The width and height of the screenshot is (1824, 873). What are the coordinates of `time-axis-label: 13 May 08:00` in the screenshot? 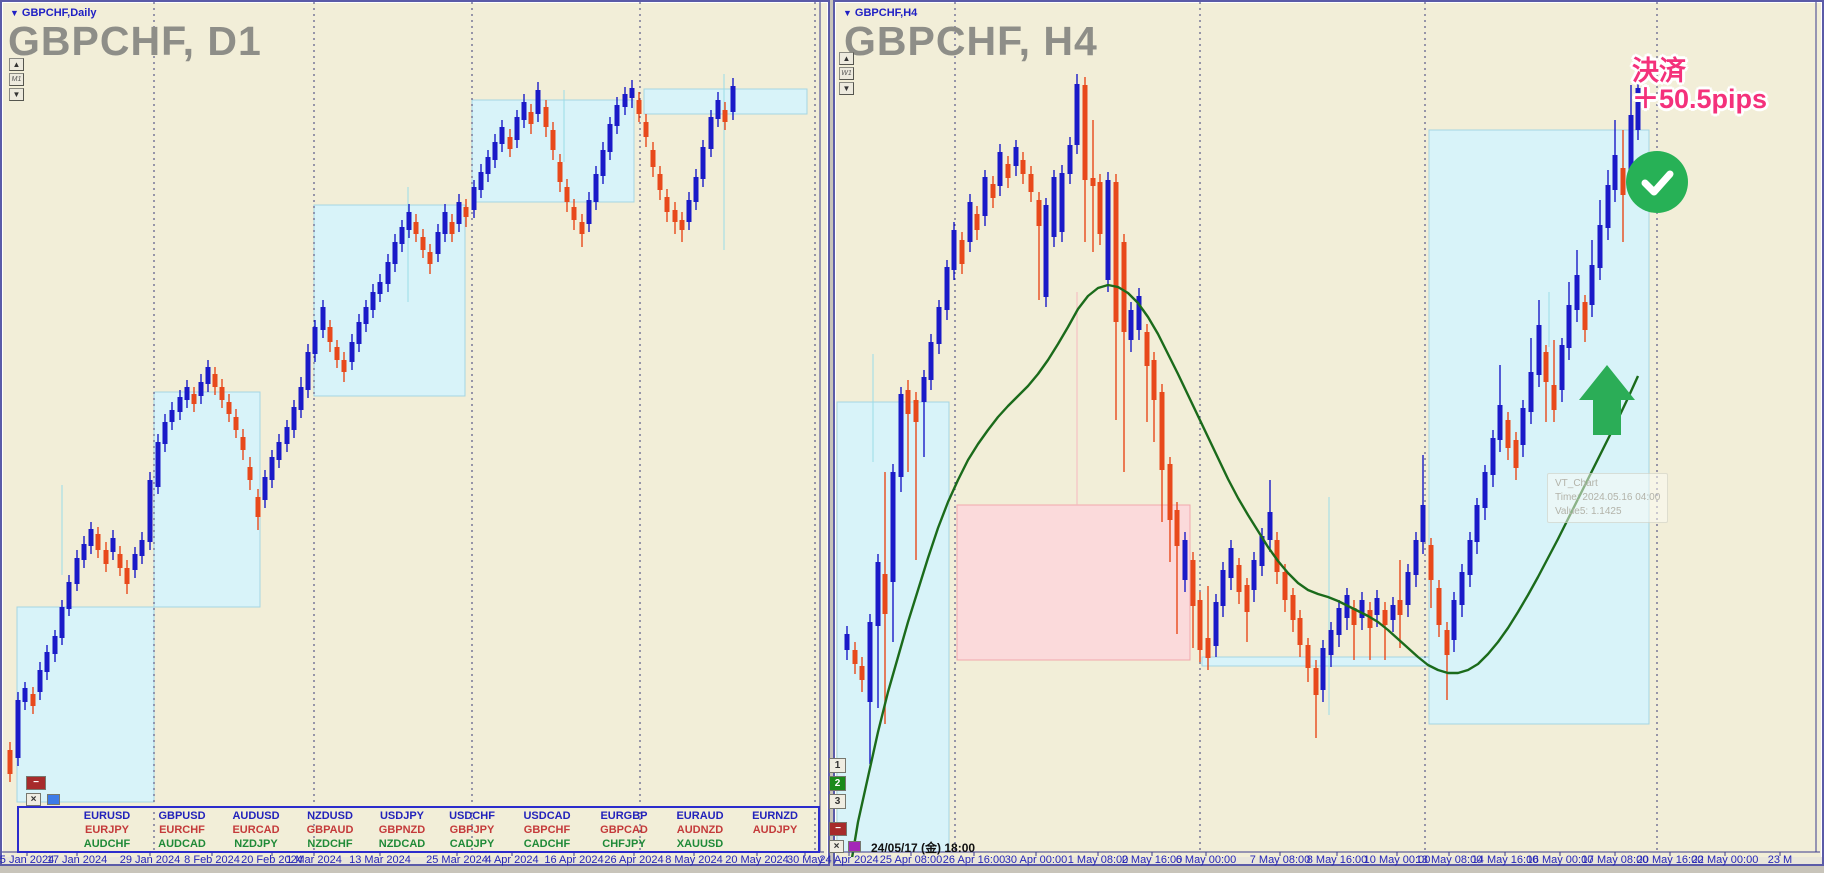 It's located at (1449, 860).